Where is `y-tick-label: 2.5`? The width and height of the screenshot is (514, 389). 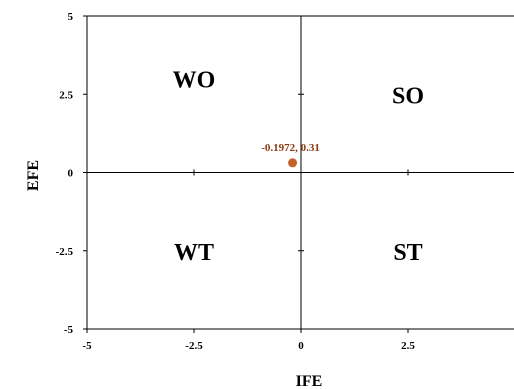
y-tick-label: 2.5 is located at coordinates (66, 95).